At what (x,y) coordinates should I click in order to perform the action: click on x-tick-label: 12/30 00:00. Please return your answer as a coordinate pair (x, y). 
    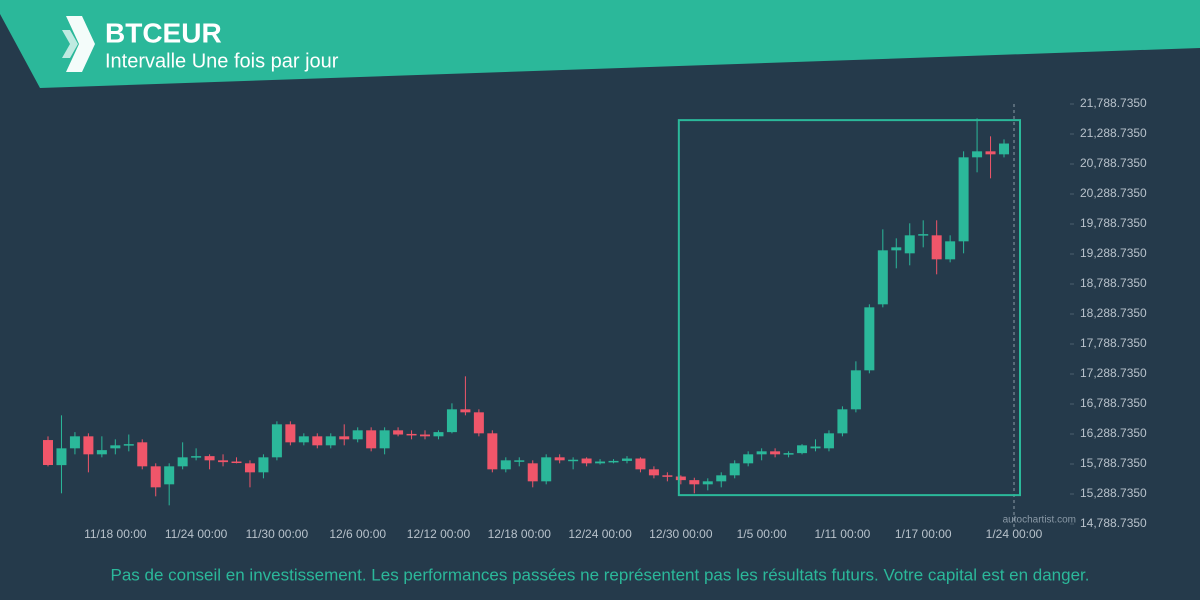
    Looking at the image, I should click on (681, 534).